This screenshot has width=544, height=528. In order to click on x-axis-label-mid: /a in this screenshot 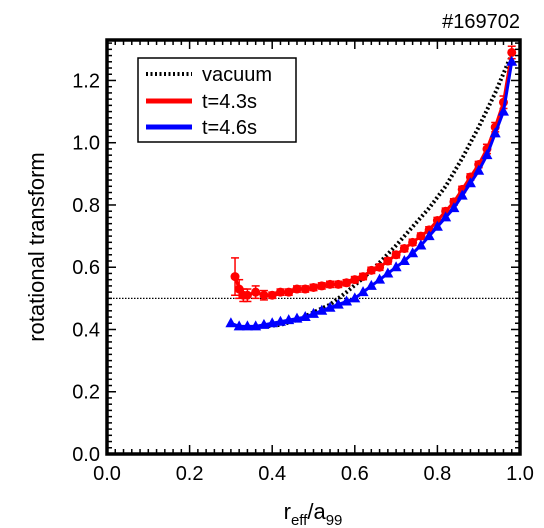, I will do `click(316, 511)`.